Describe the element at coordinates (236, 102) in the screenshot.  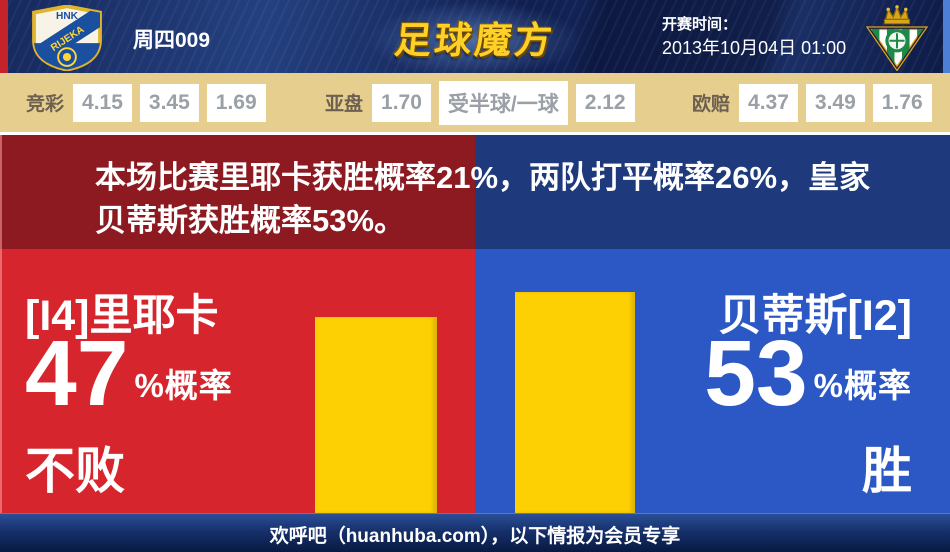
I see `odds-value-away-win: 1.69` at that location.